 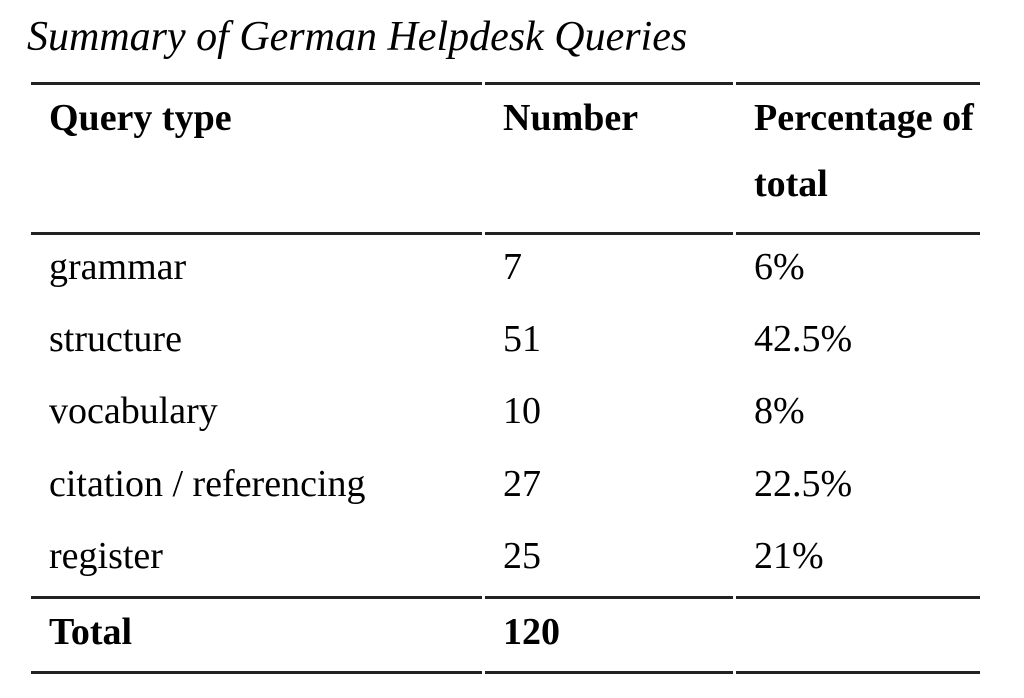 I want to click on cell-query-type: register, so click(x=106, y=555).